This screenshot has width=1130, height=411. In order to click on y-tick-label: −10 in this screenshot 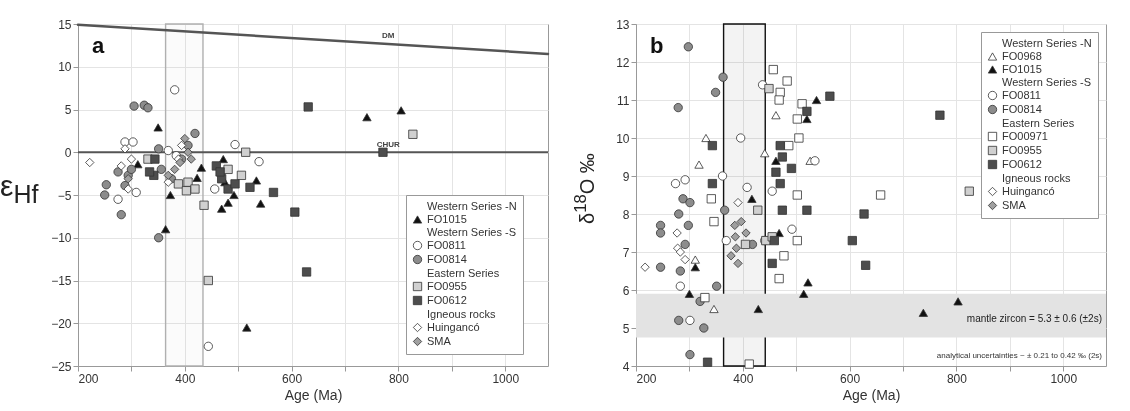, I will do `click(61, 238)`.